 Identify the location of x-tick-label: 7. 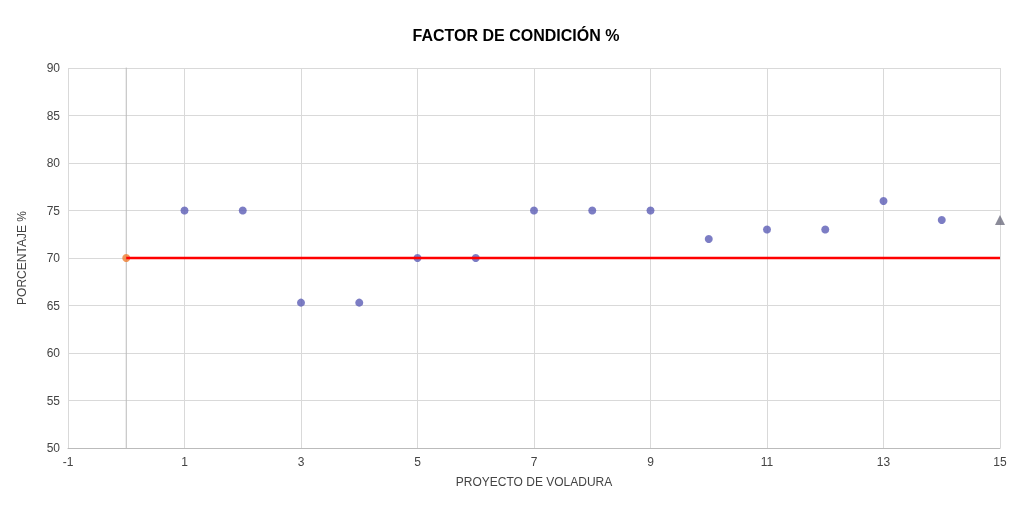
(534, 462).